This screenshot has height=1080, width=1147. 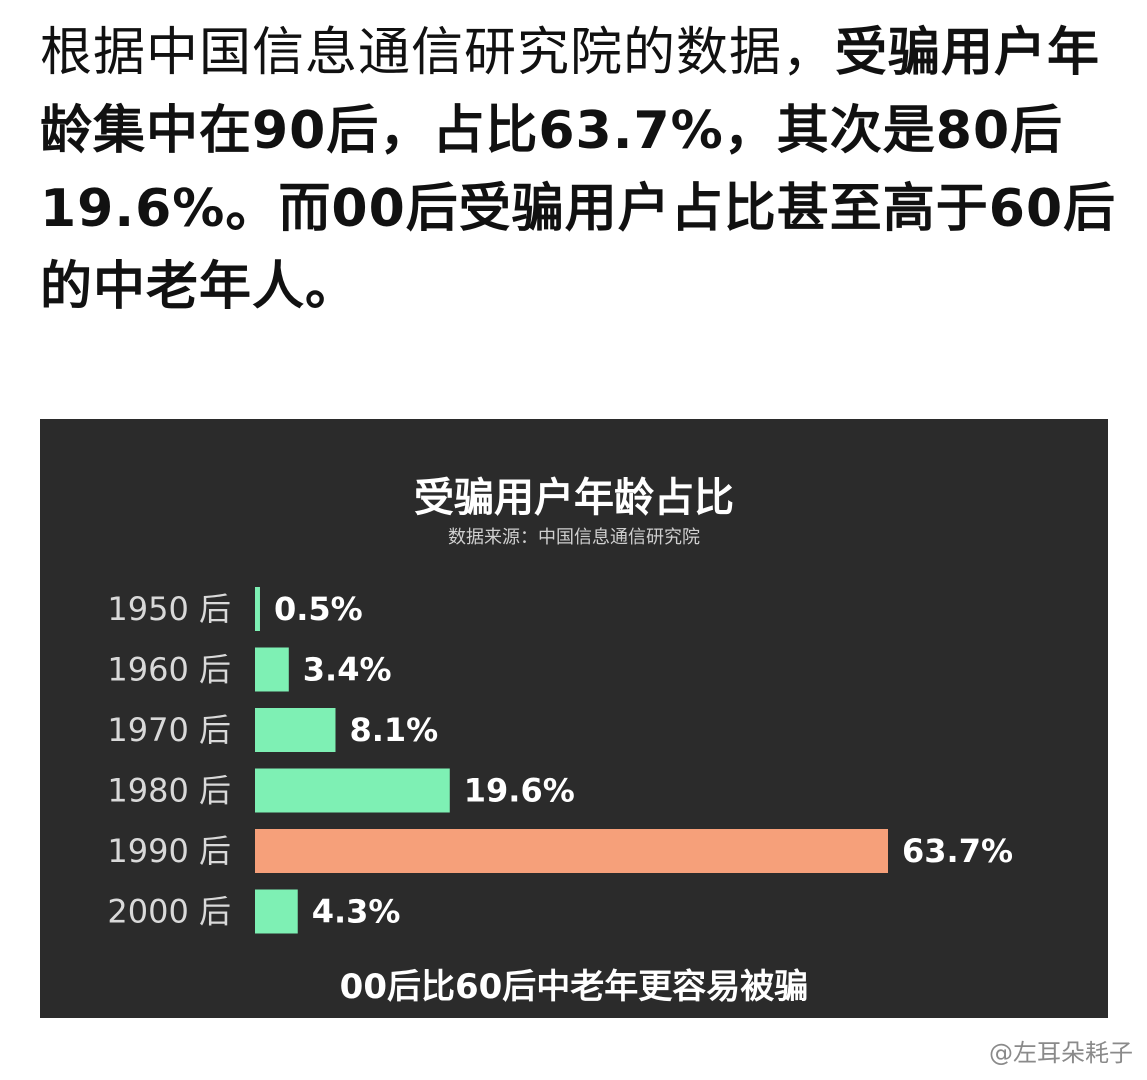 I want to click on value-label: 19.6%, so click(x=519, y=791).